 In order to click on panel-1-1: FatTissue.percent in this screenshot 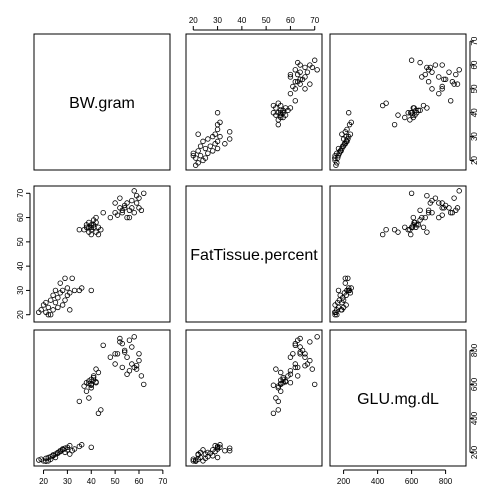, I will do `click(254, 254)`.